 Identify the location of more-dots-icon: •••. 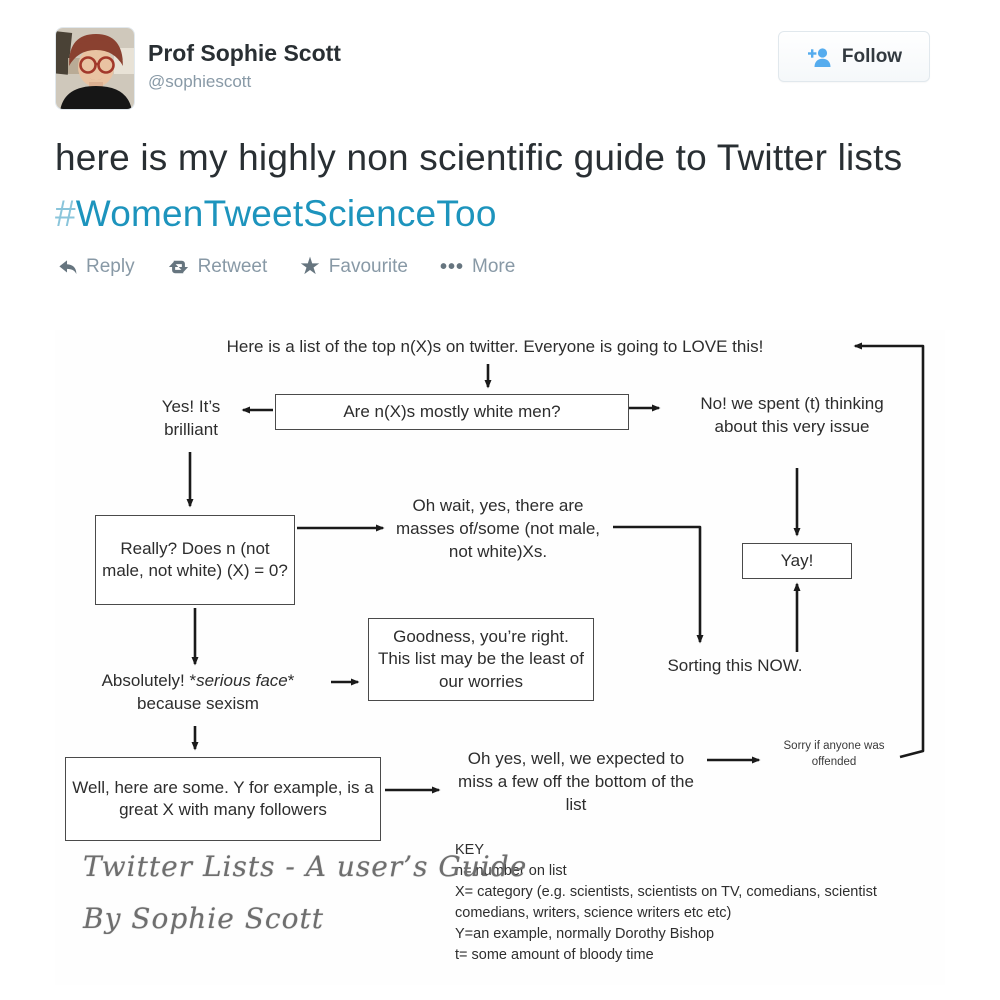
(452, 267).